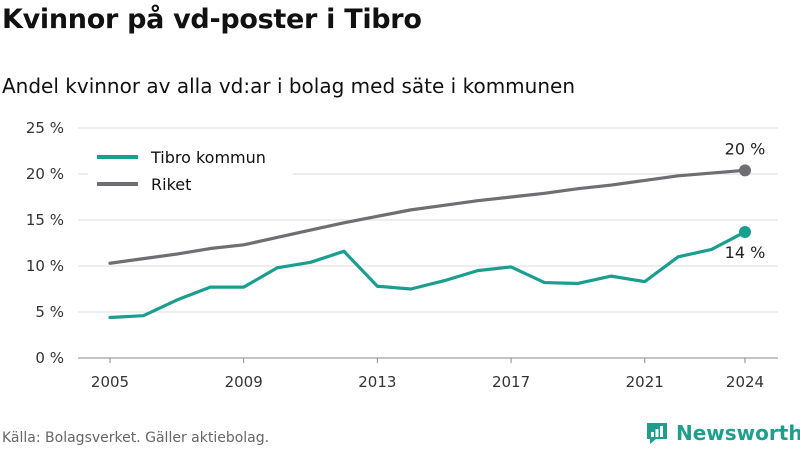 This screenshot has height=450, width=800. What do you see at coordinates (738, 433) in the screenshot?
I see `brand-name: Newsworthy` at bounding box center [738, 433].